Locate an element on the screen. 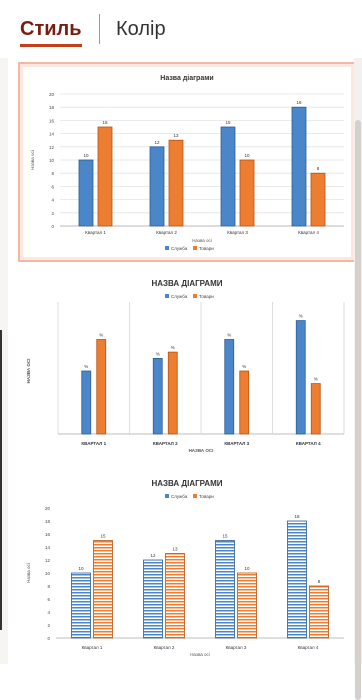 The image size is (362, 700). y-axis-label: НАЗВА ОСІ is located at coordinates (28, 371).